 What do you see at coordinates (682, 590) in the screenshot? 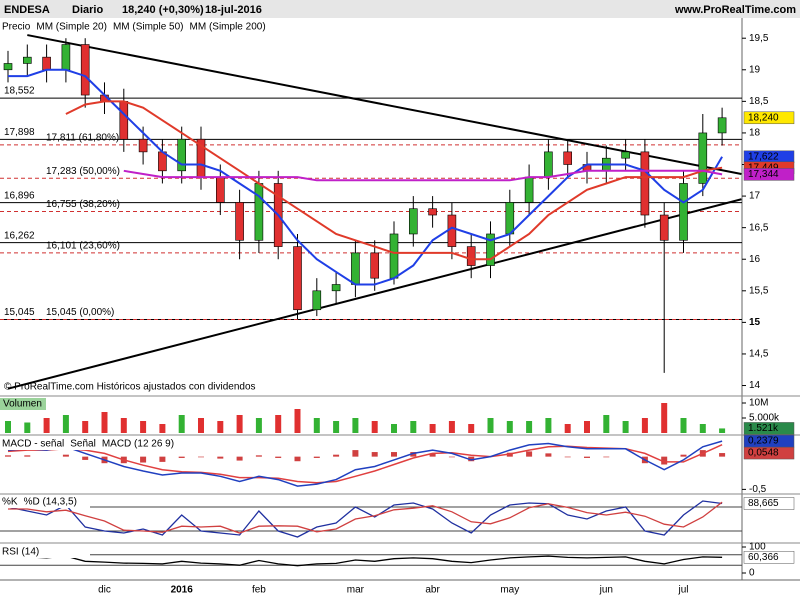
I see `x-tick-label: jul` at bounding box center [682, 590].